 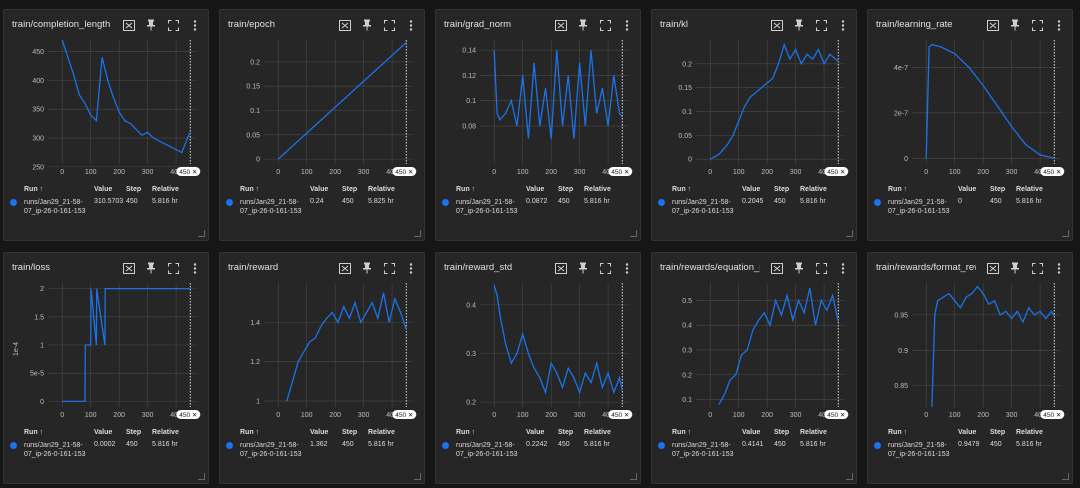 I want to click on line-chart: 0 100 200 300 400 0.85 0.9 0.95 450 ✕, so click(x=971, y=352).